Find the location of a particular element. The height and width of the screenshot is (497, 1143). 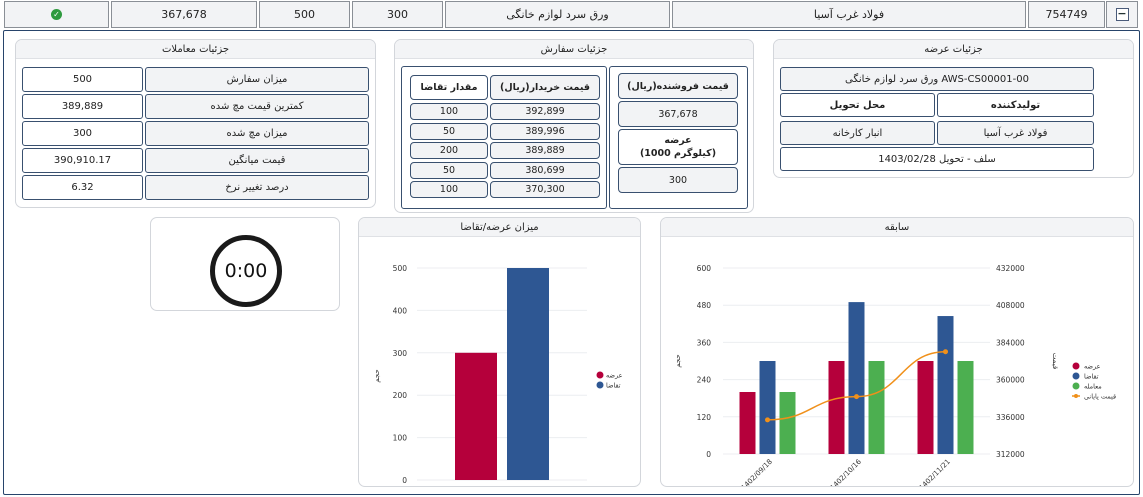

y-tick-label: 240 is located at coordinates (704, 380).